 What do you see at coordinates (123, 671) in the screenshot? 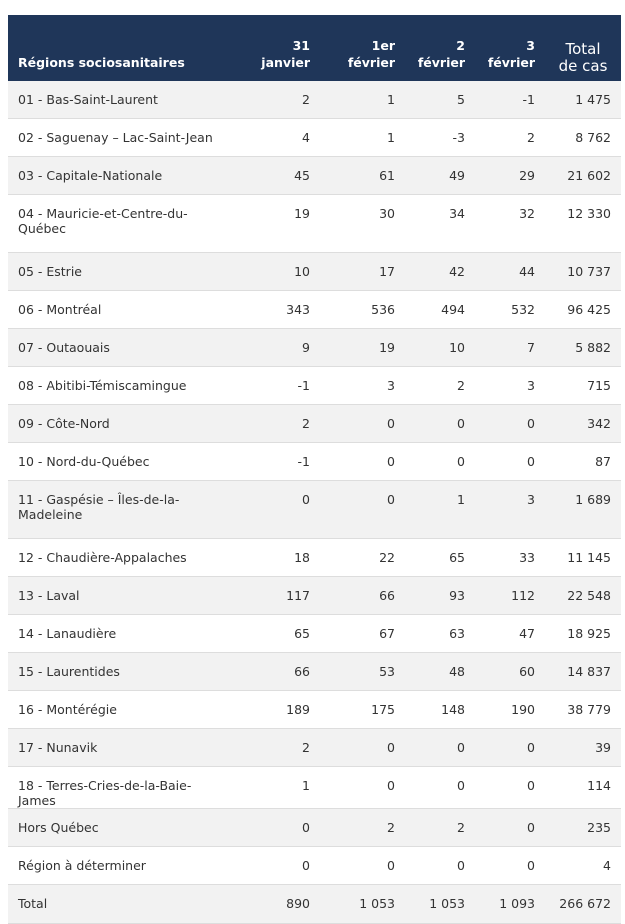
I see `region-cell: 15 - Laurentides` at bounding box center [123, 671].